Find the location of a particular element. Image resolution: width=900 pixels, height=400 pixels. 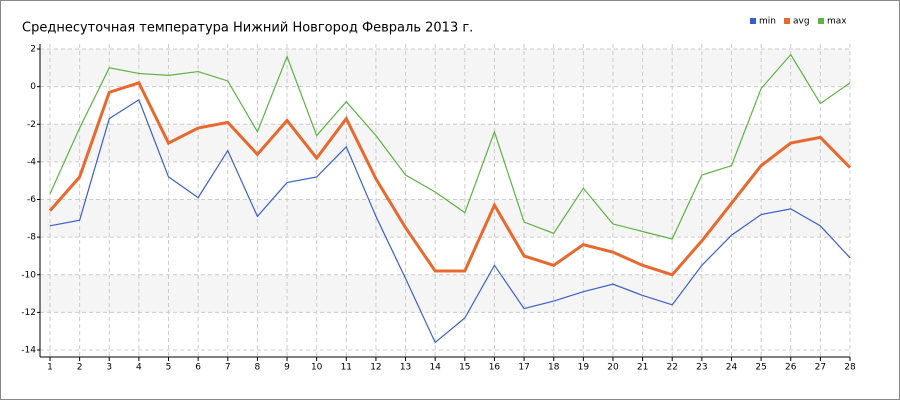

x-tick-label: 7 is located at coordinates (228, 368).